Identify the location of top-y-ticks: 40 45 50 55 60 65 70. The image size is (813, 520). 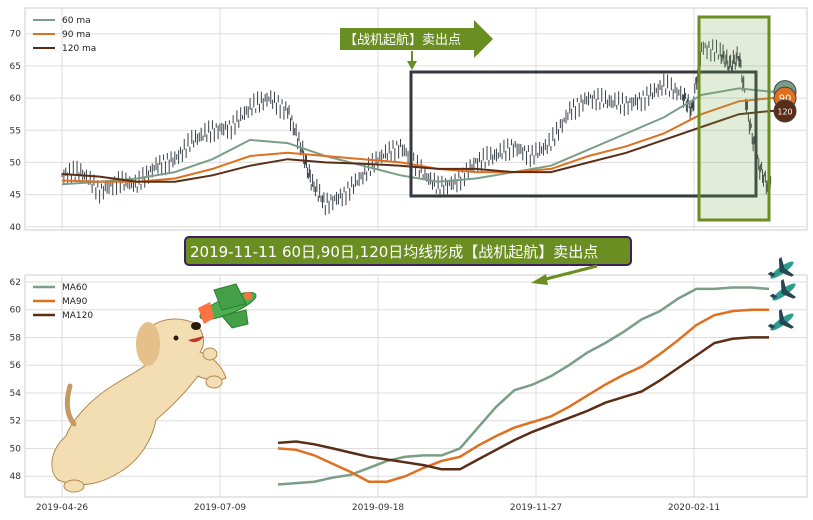
(16, 131).